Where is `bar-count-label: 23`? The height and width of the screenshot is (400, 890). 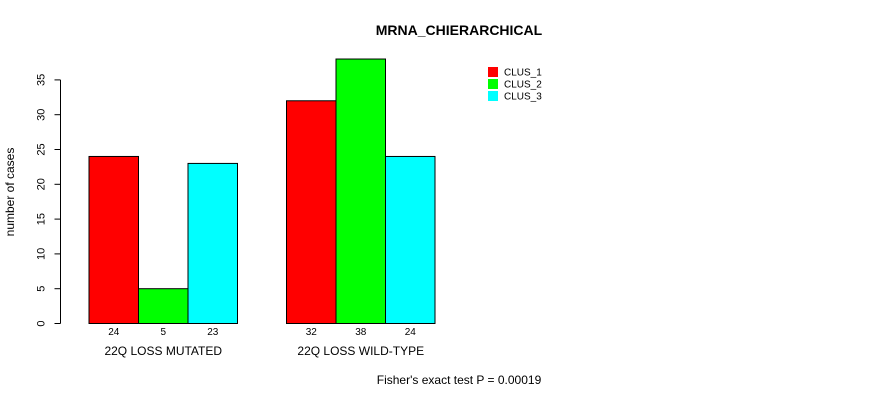
bar-count-label: 23 is located at coordinates (213, 332).